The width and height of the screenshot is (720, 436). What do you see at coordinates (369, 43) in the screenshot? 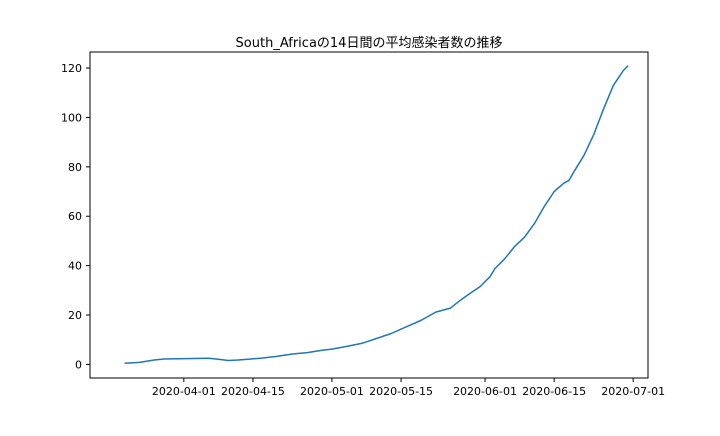
I see `chart-title: South_Africaの14日間の平均感染者数の推移` at bounding box center [369, 43].